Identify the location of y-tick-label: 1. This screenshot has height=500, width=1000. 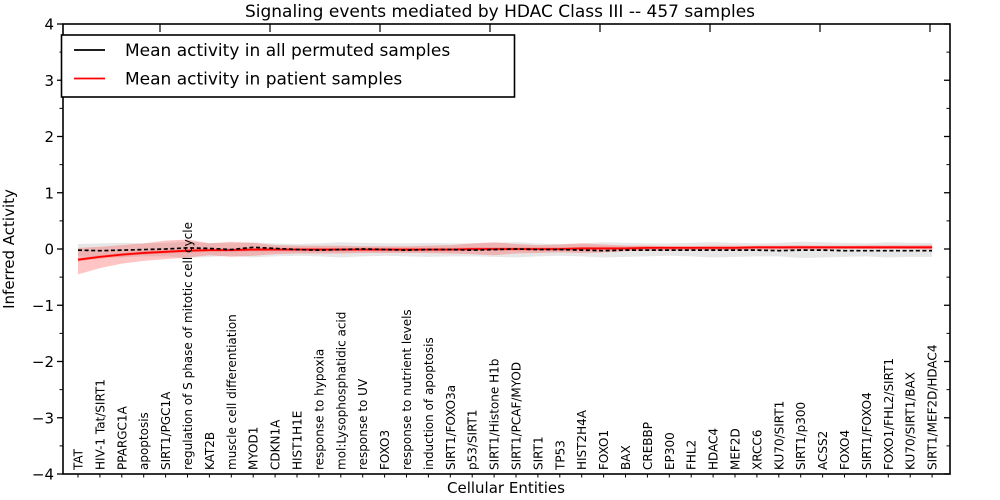
(49, 193).